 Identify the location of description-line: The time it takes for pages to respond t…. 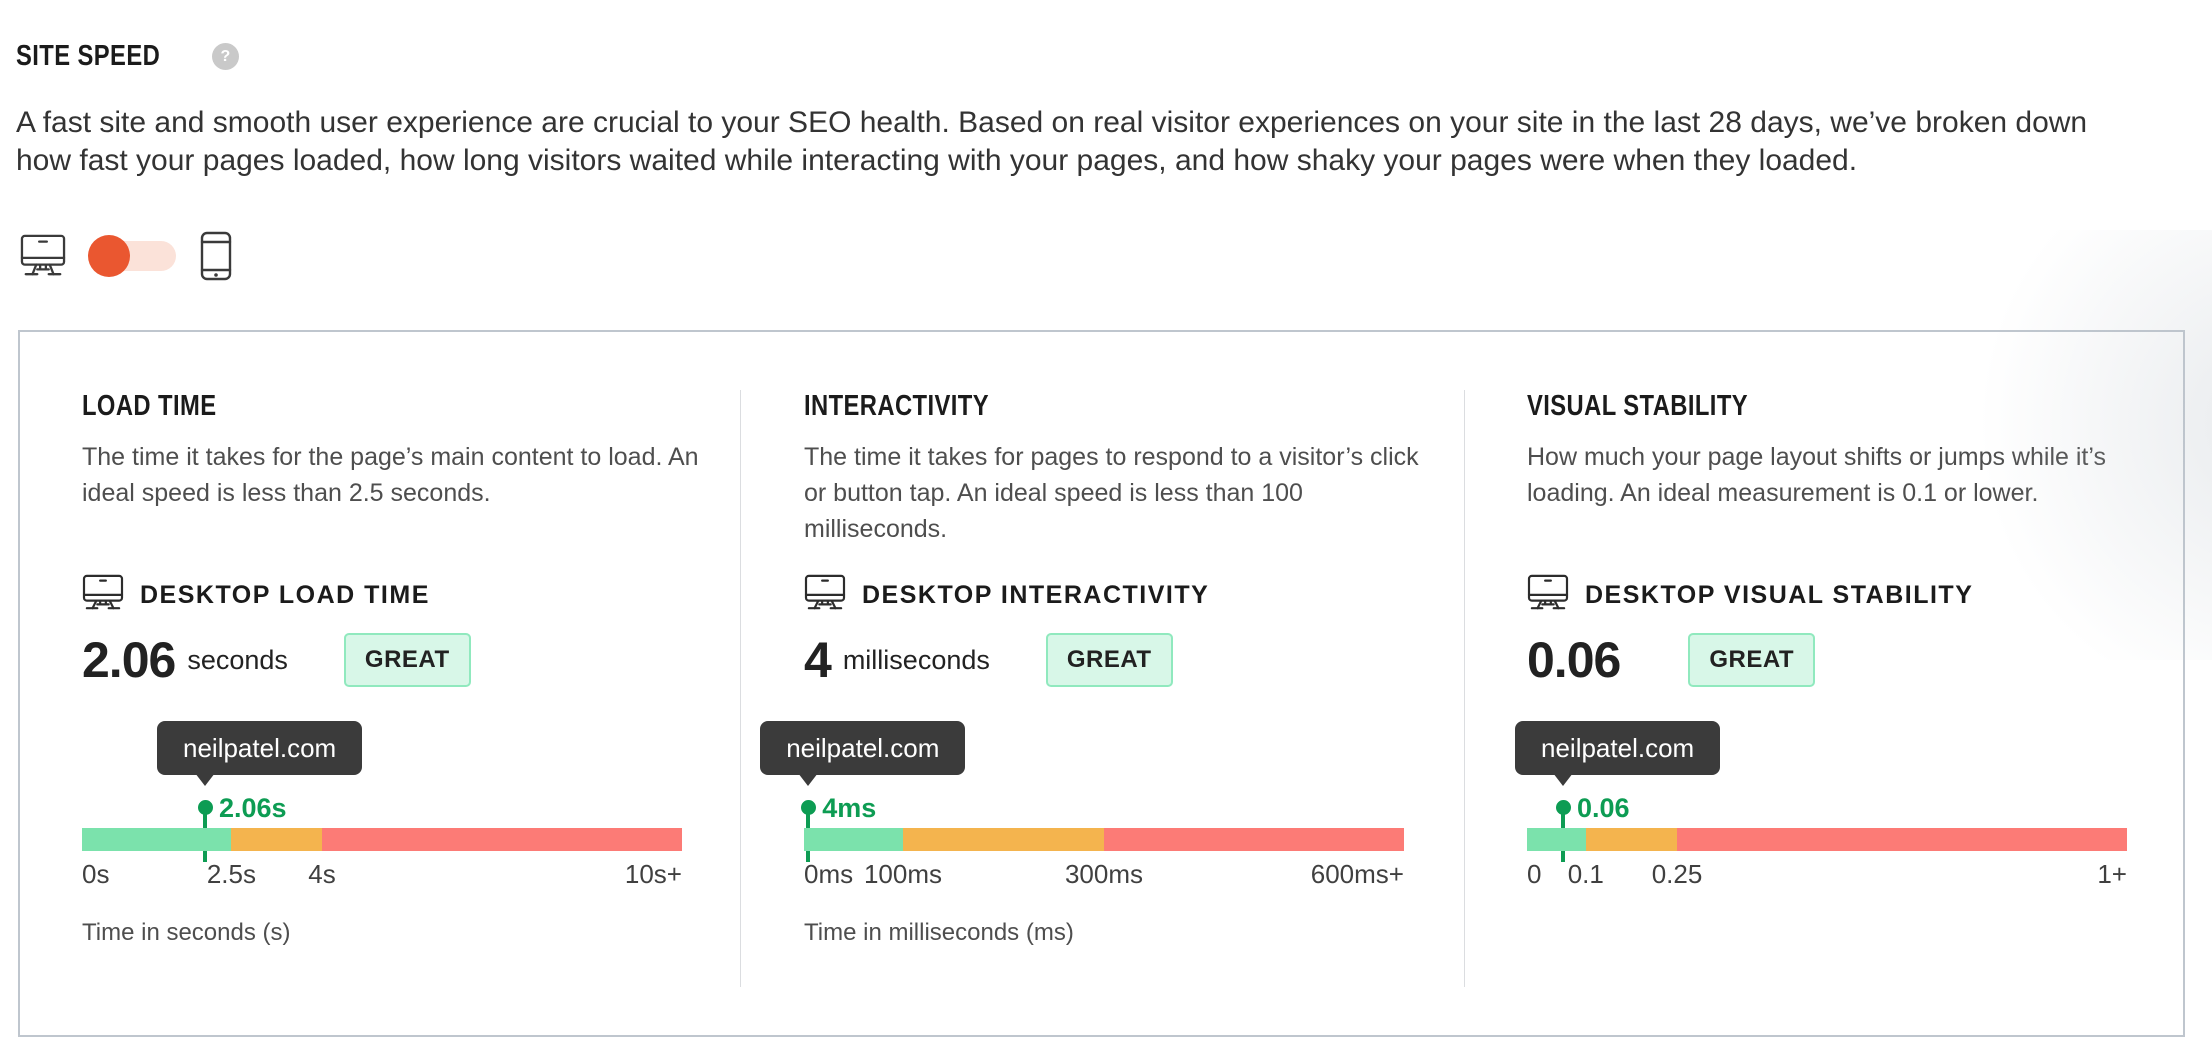
(1111, 457).